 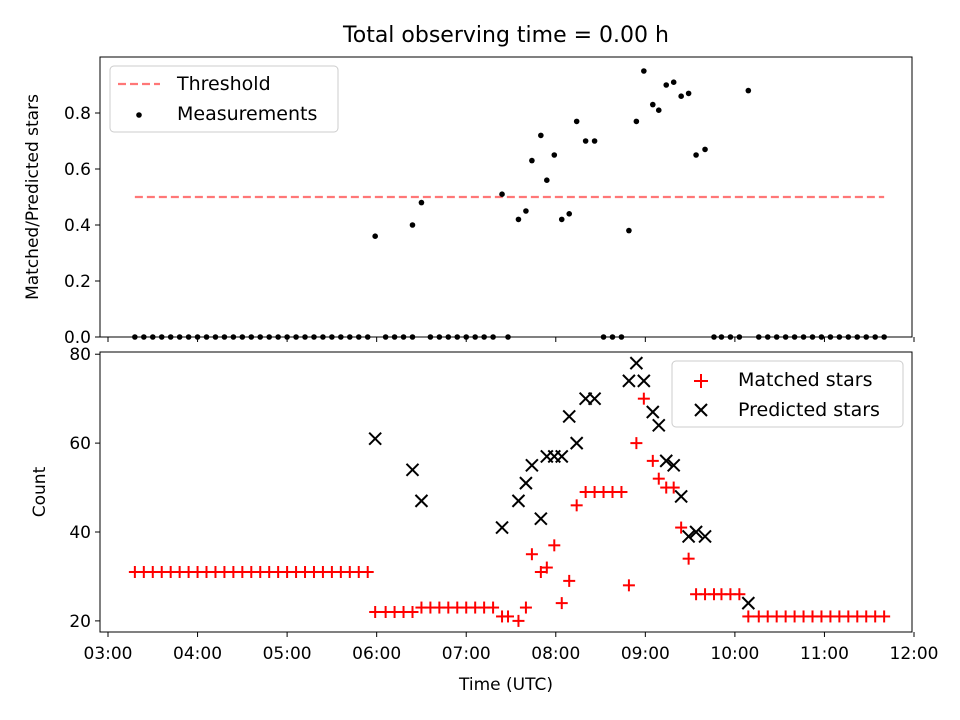 What do you see at coordinates (223, 84) in the screenshot?
I see `threshold-legend-label: Threshold` at bounding box center [223, 84].